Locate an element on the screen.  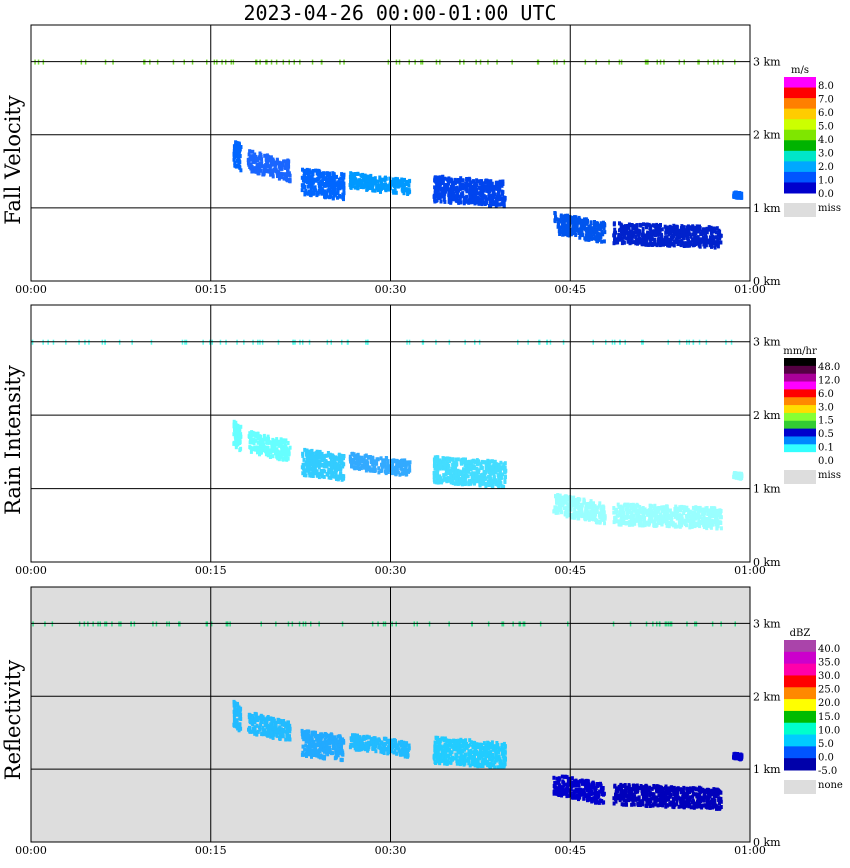
y-axis-label: Rain Intensity is located at coordinates (13, 440).